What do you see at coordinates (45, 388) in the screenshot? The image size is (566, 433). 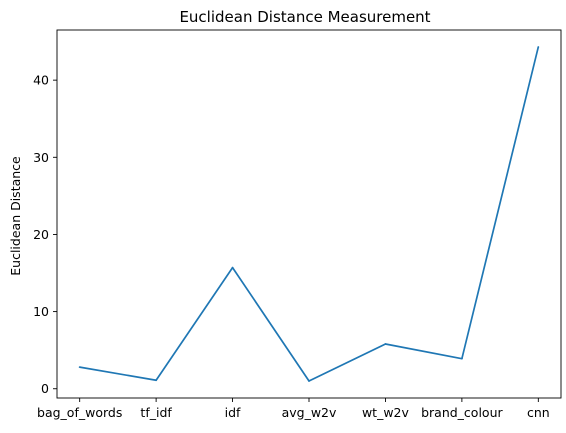 I see `y-tick-label: 0` at bounding box center [45, 388].